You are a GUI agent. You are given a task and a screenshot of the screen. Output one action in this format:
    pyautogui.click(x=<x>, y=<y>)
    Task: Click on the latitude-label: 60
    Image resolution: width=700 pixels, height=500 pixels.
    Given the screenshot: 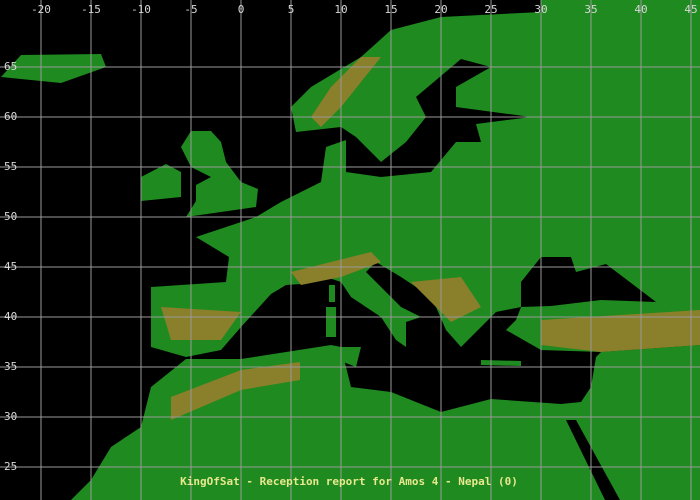 What is the action you would take?
    pyautogui.click(x=10, y=116)
    